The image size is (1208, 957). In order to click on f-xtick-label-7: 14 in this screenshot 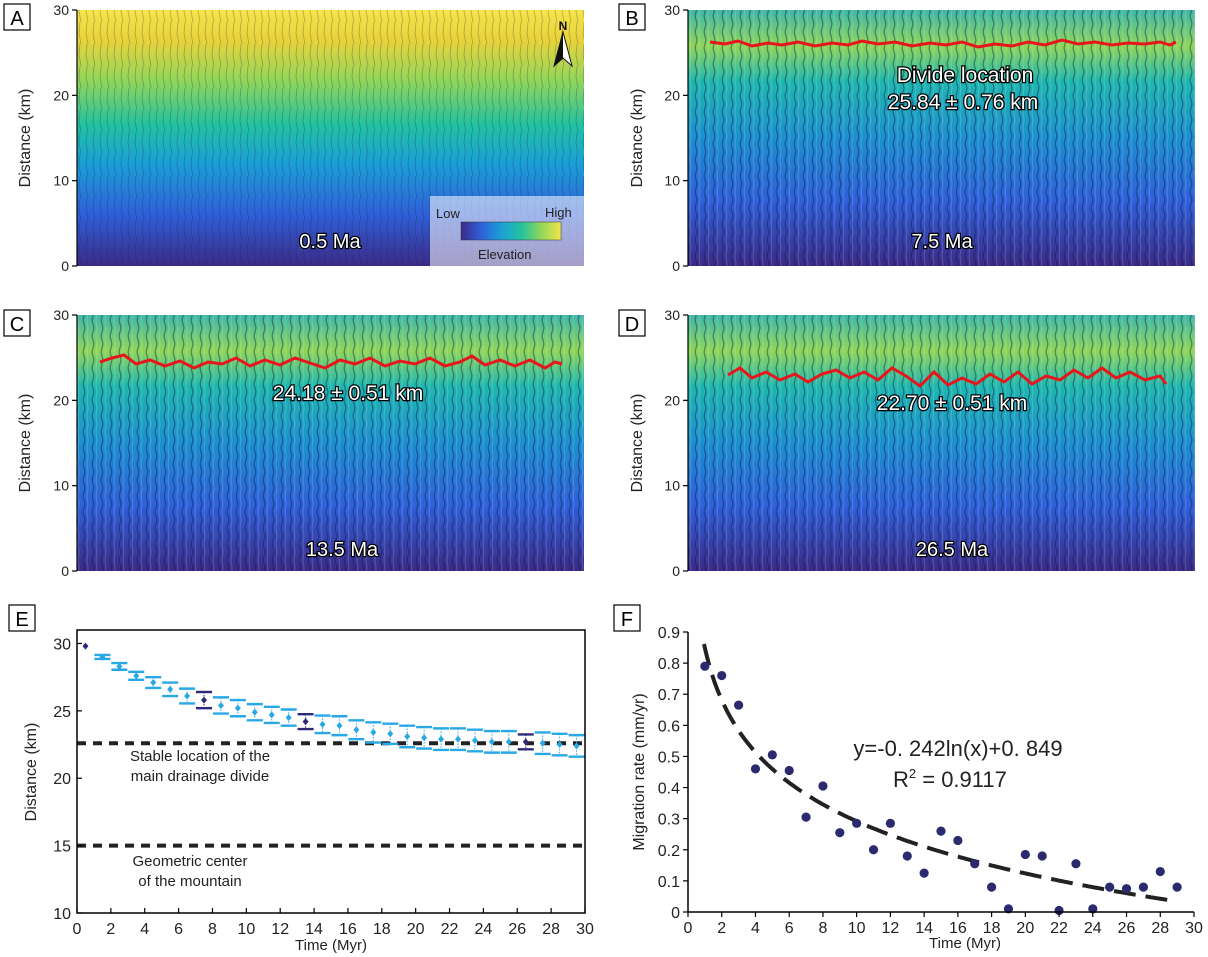, I will do `click(924, 928)`.